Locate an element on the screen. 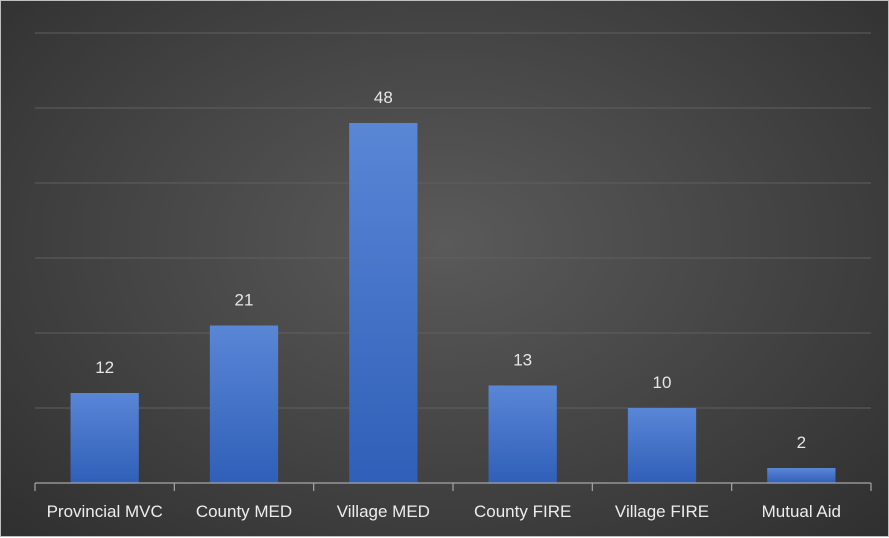 The height and width of the screenshot is (538, 889). data-label: 2 is located at coordinates (801, 442).